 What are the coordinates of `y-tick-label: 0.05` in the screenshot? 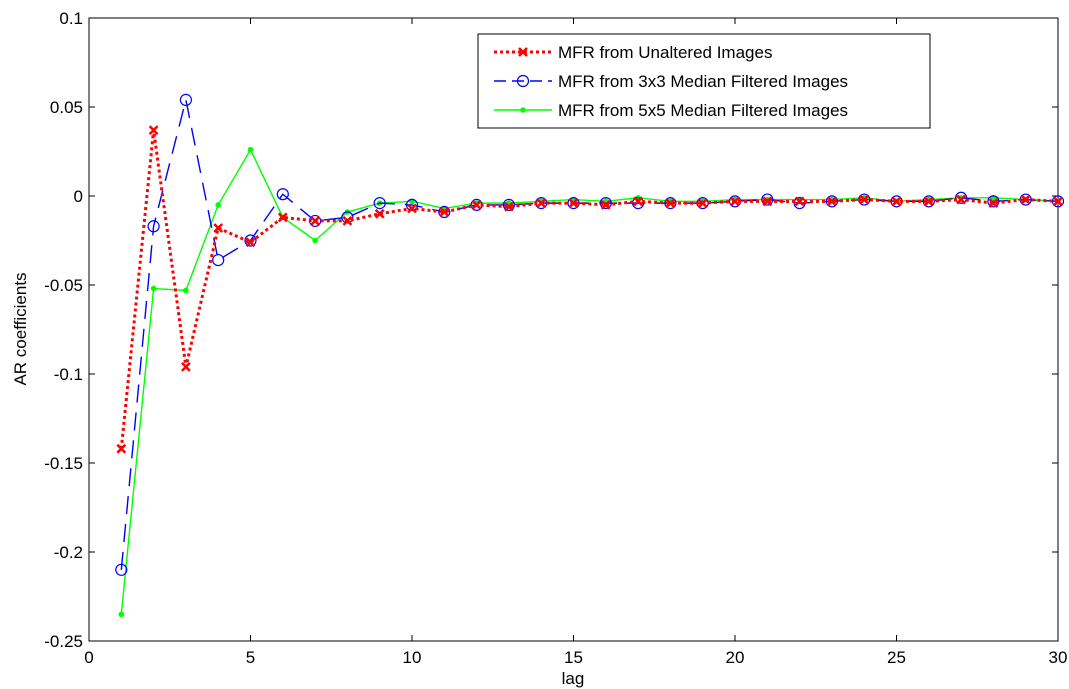 It's located at (66, 107).